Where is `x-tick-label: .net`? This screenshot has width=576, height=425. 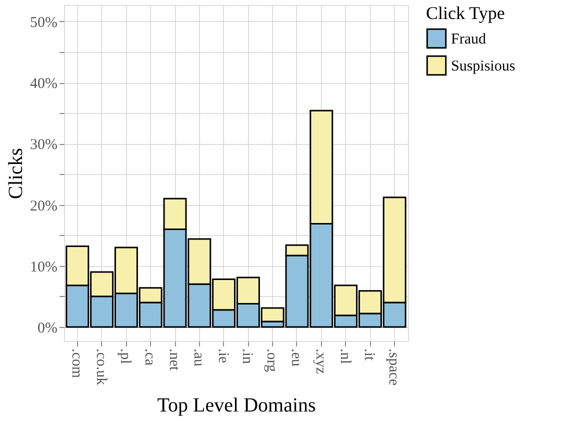 x-tick-label: .net is located at coordinates (174, 360).